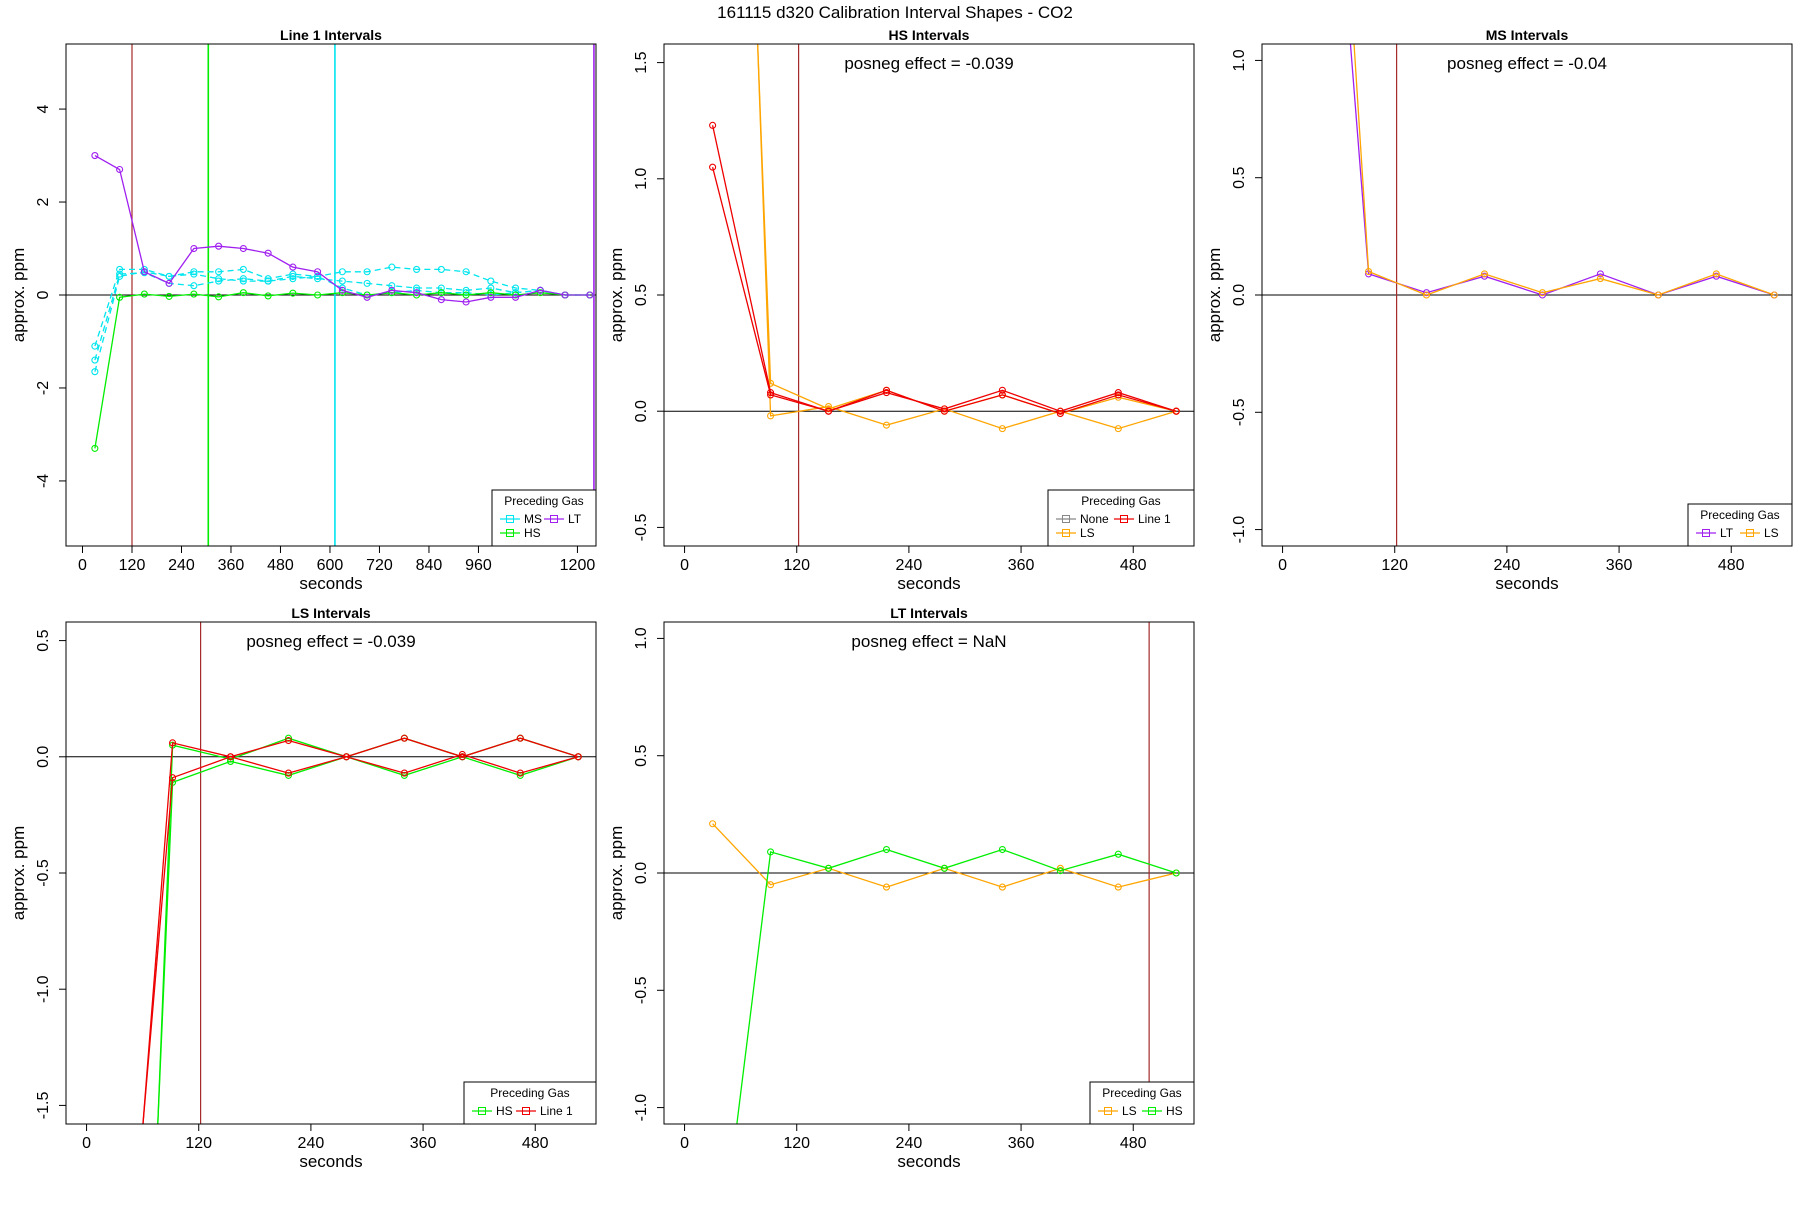  Describe the element at coordinates (1142, 1103) in the screenshot. I see `legend: Preceding Gas LS HS` at that location.